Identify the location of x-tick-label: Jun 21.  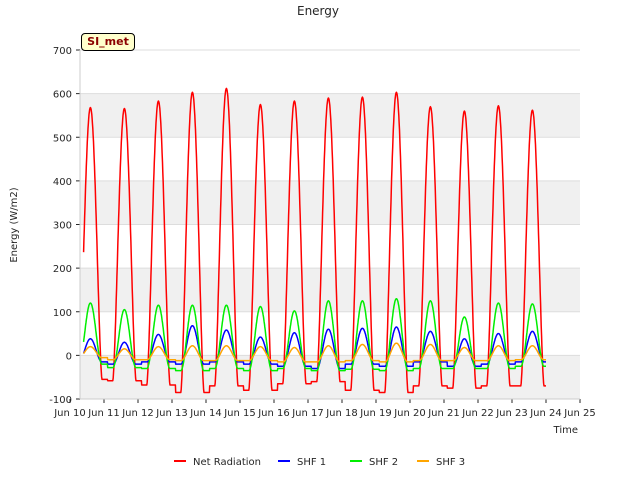
(443, 413).